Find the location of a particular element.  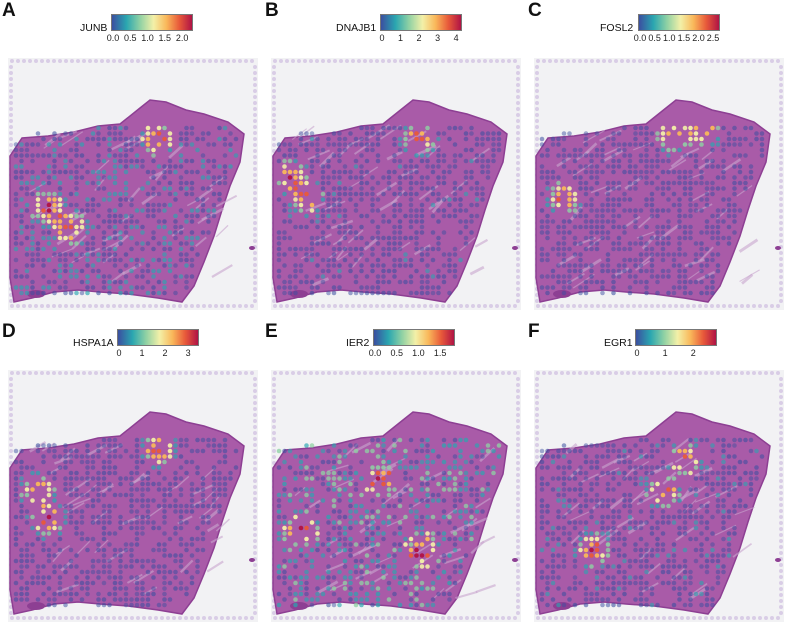

legend-title: IER2 is located at coordinates (358, 343).